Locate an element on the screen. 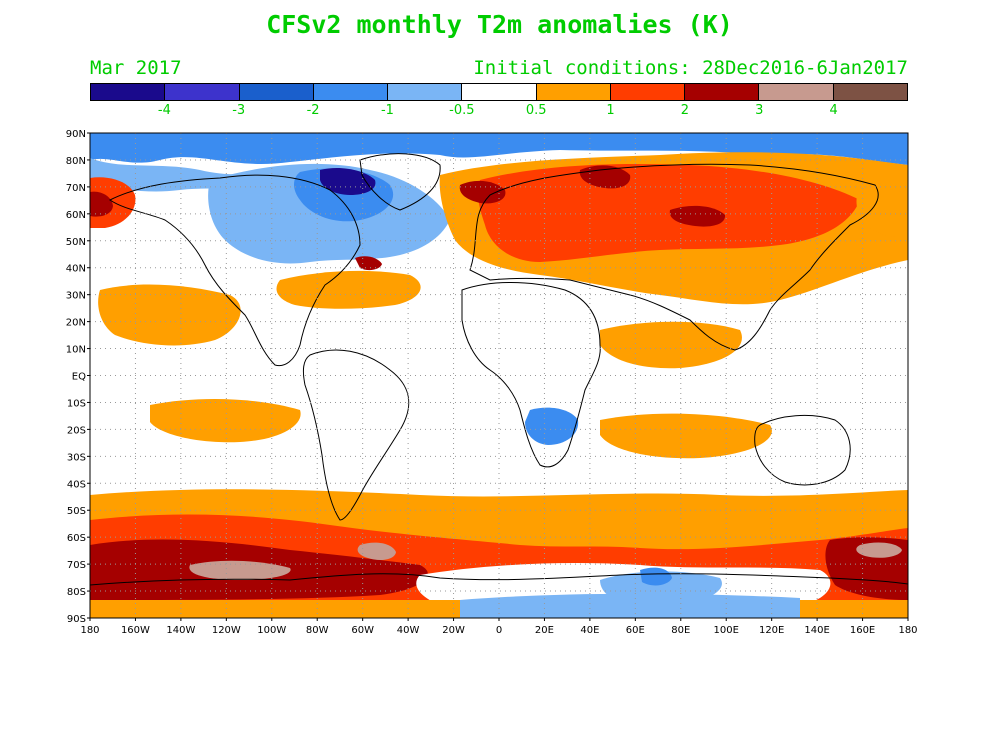  colorbar-label: -2 is located at coordinates (313, 110).